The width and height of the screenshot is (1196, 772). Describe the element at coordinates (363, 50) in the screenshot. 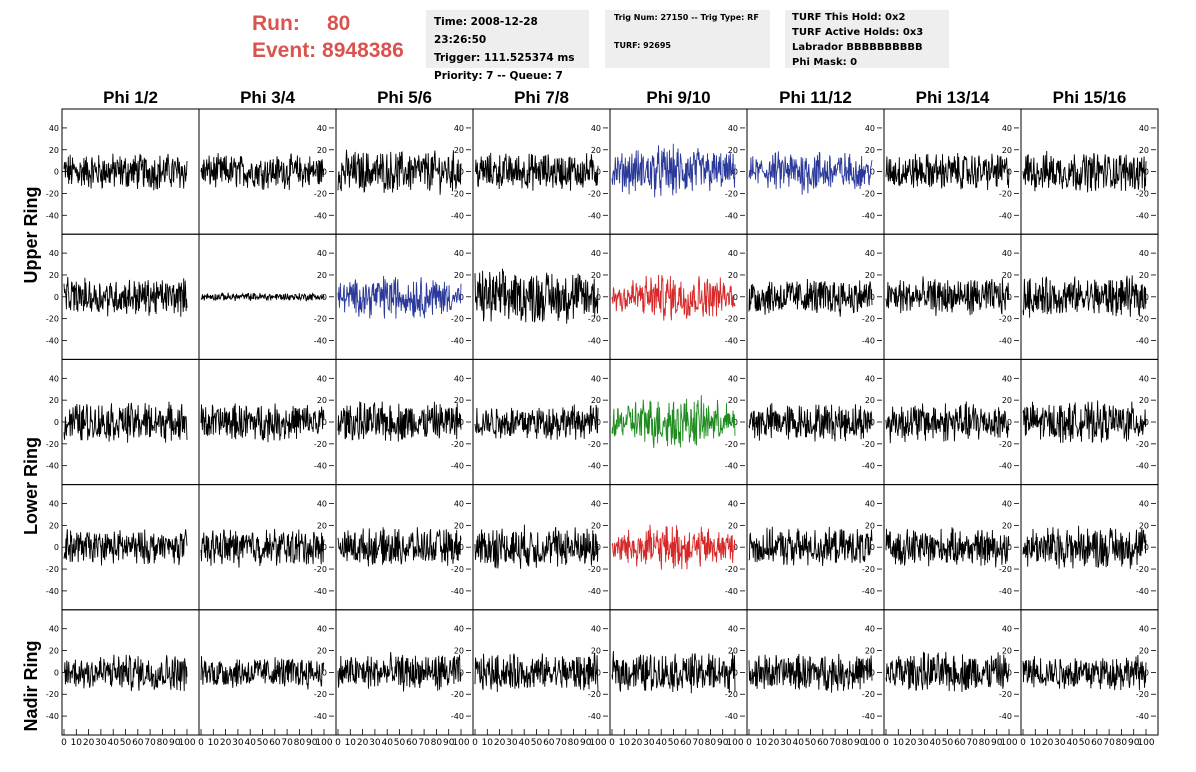

I see `event-value: 8948386` at that location.